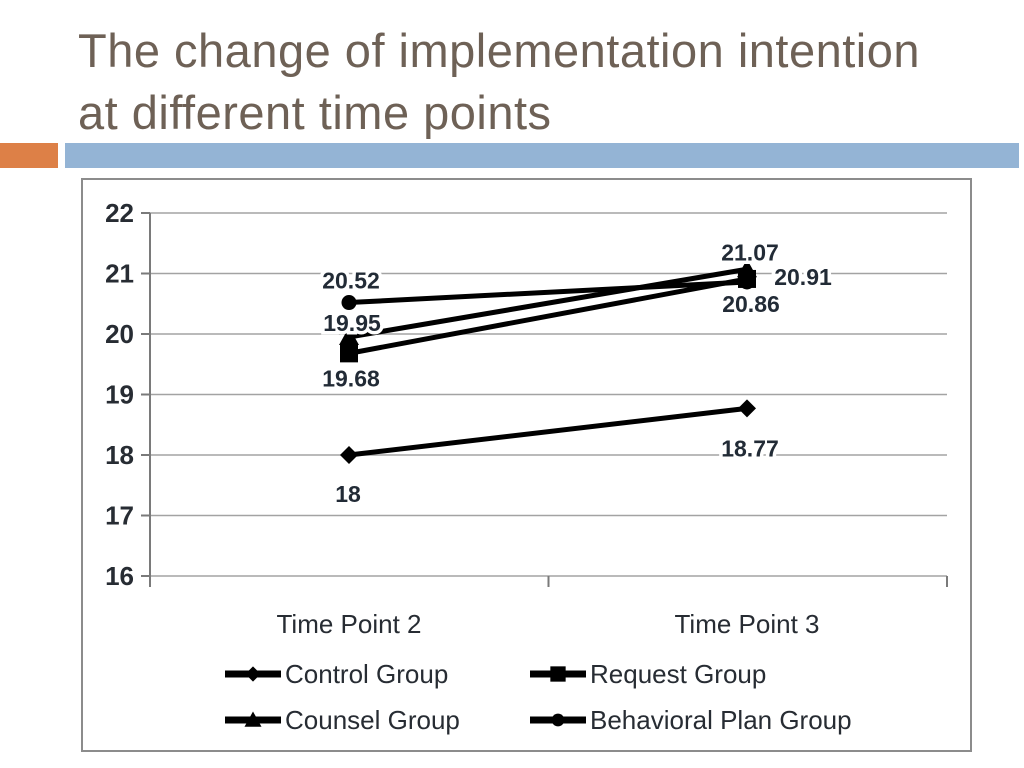 Image resolution: width=1024 pixels, height=768 pixels. Describe the element at coordinates (750, 252) in the screenshot. I see `data-label: 21.07` at that location.